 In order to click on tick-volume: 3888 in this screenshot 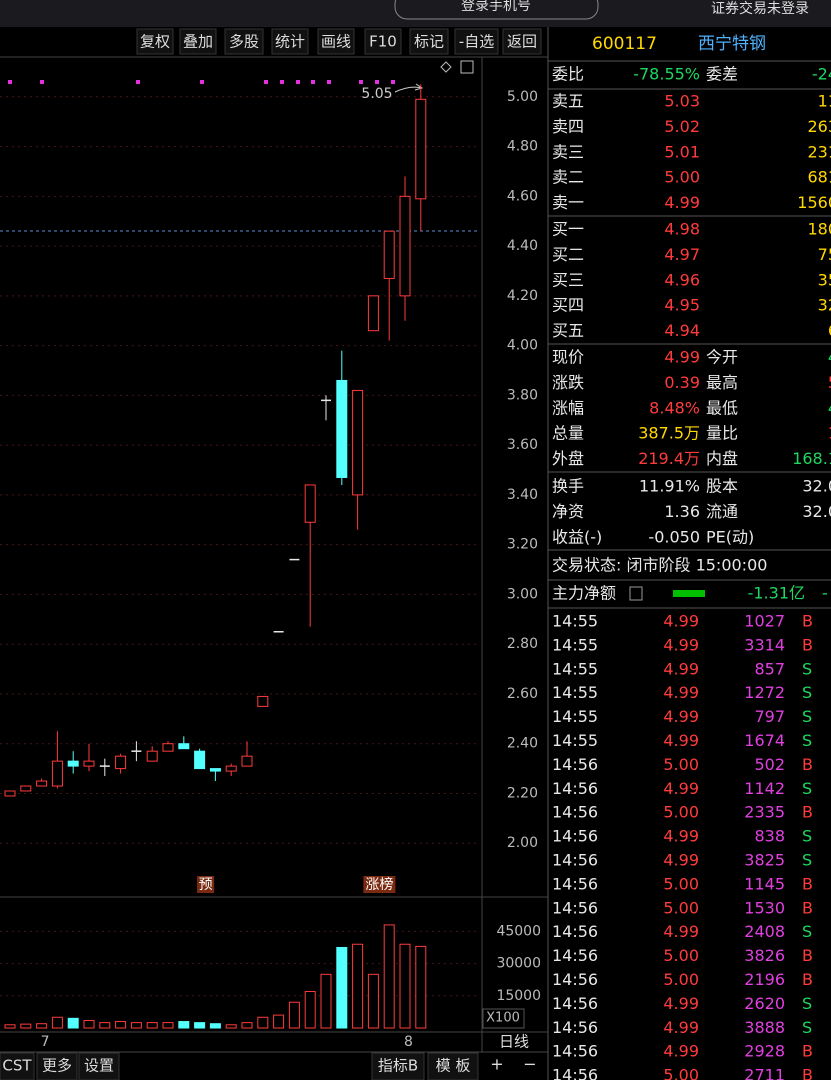, I will do `click(764, 1027)`.